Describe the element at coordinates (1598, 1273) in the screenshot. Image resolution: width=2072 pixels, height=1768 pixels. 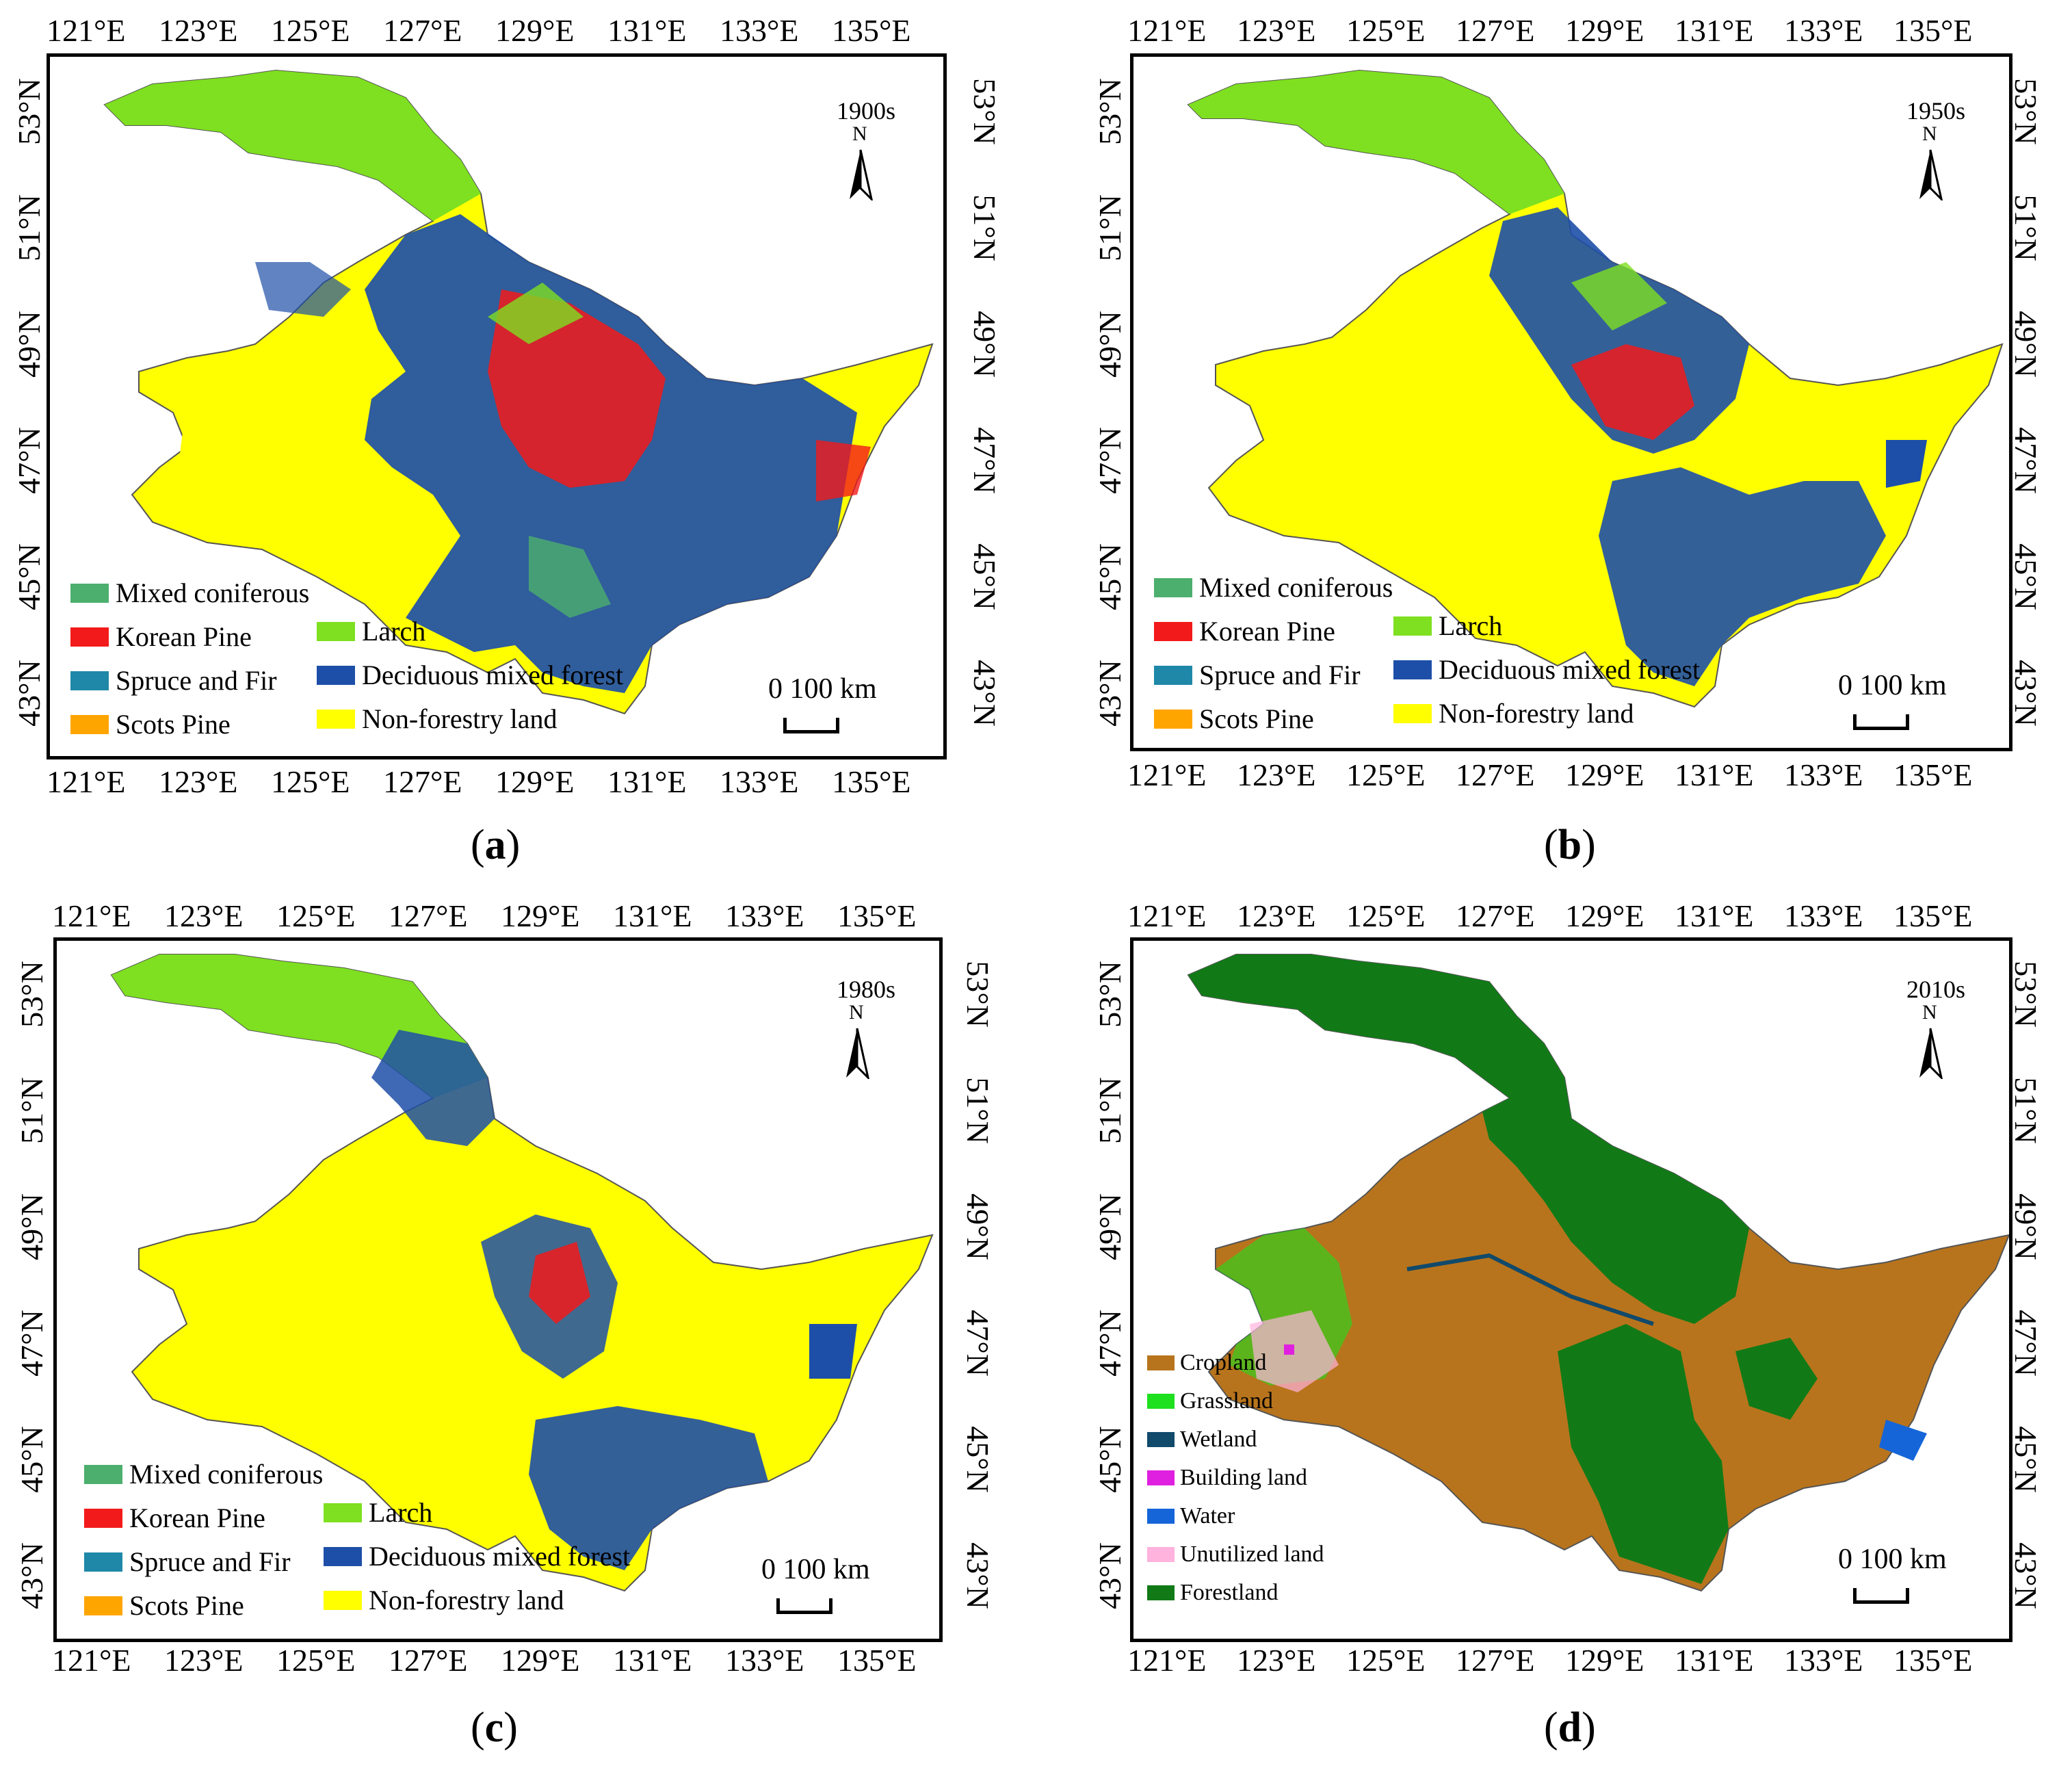
I see `landuse-map-2010s` at that location.